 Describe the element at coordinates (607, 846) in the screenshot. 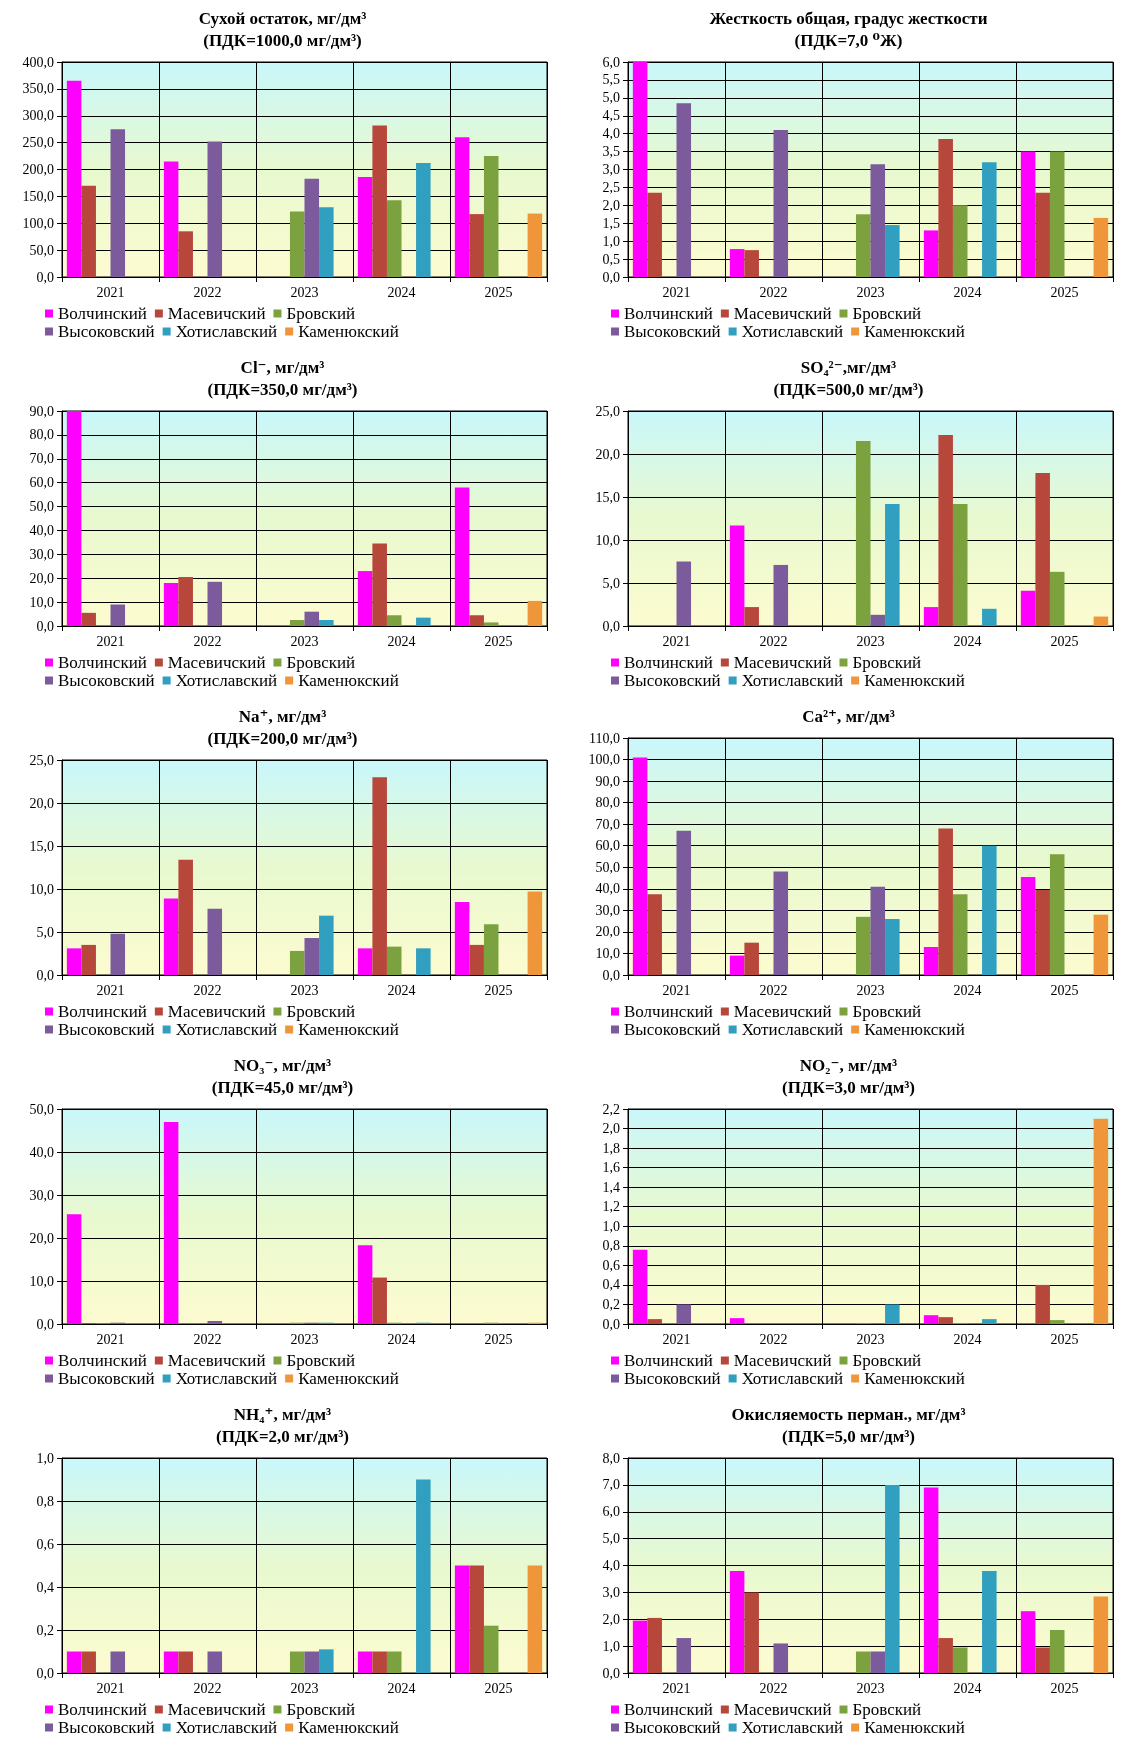

I see `y-tick-label: 60,0` at that location.